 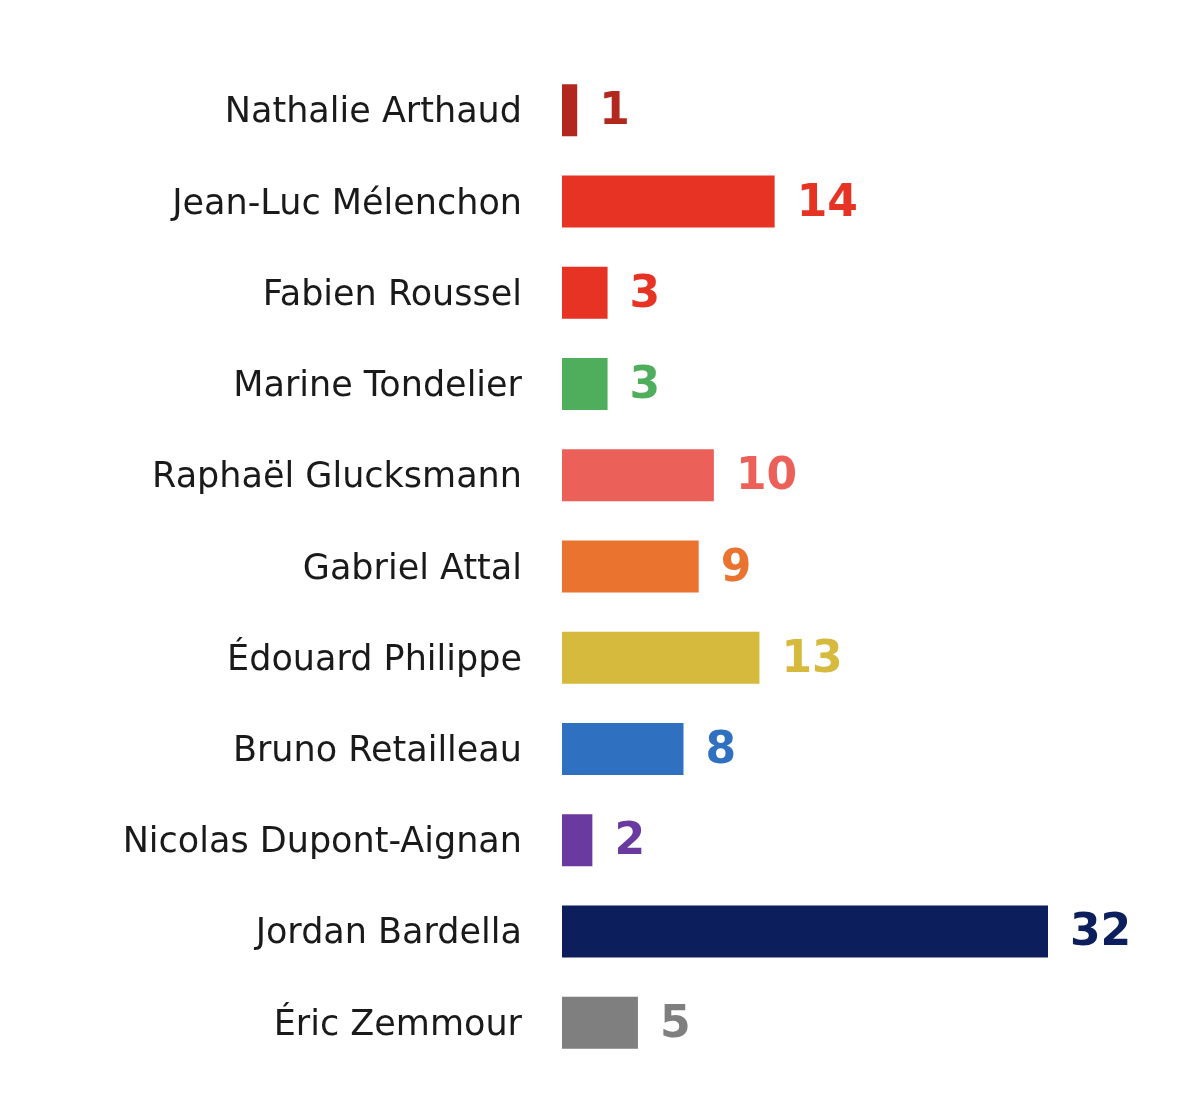 What do you see at coordinates (766, 474) in the screenshot?
I see `data-label: 10` at bounding box center [766, 474].